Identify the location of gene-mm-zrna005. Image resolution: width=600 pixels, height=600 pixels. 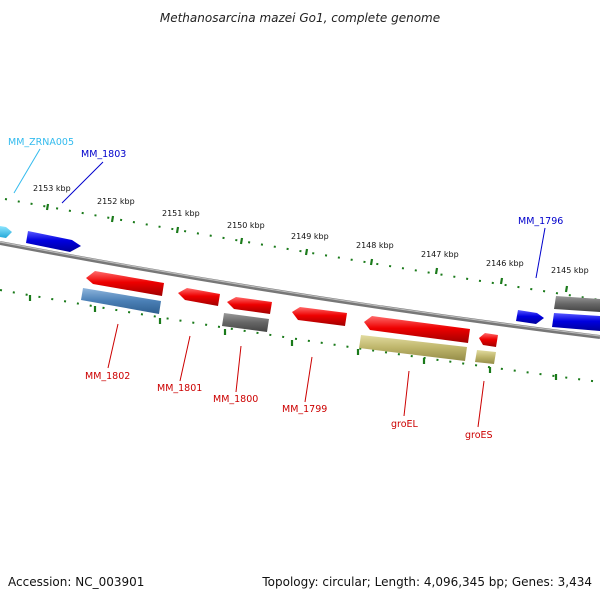
(6, 232).